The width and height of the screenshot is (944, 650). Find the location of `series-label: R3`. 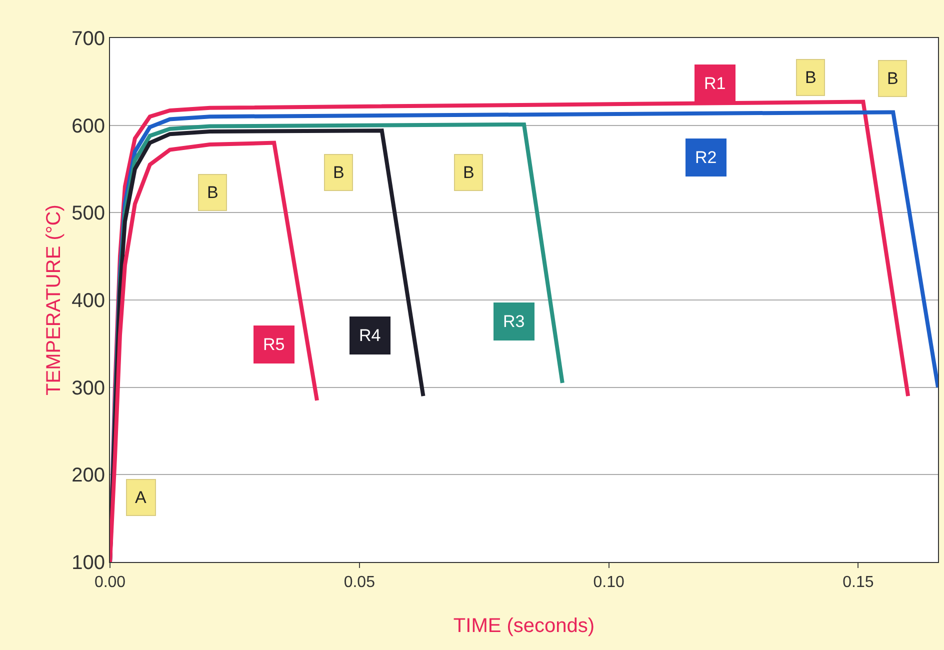

series-label: R3 is located at coordinates (514, 321).